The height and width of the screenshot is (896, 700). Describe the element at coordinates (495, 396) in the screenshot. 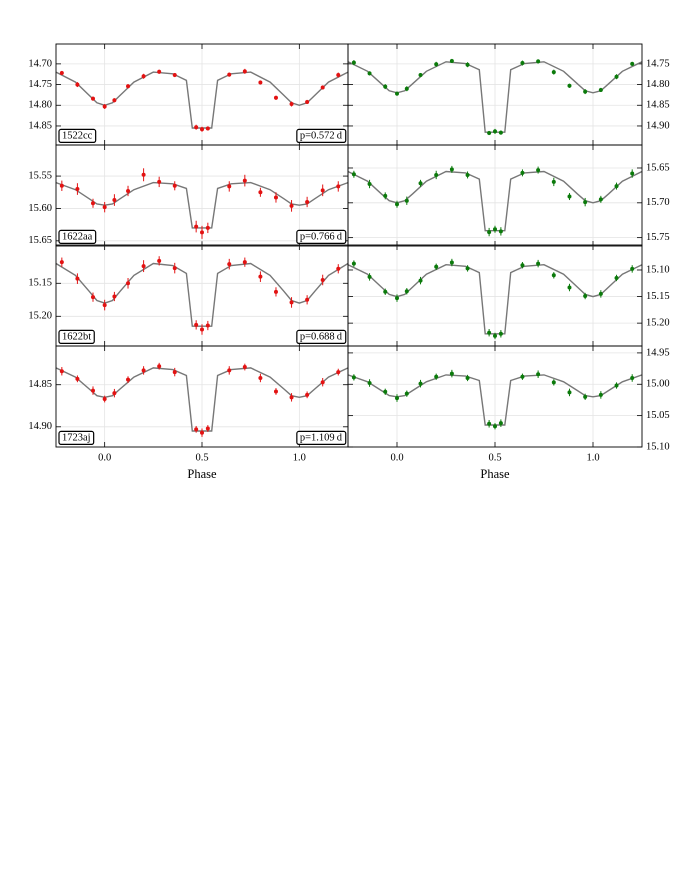

I see `panel-frame` at that location.